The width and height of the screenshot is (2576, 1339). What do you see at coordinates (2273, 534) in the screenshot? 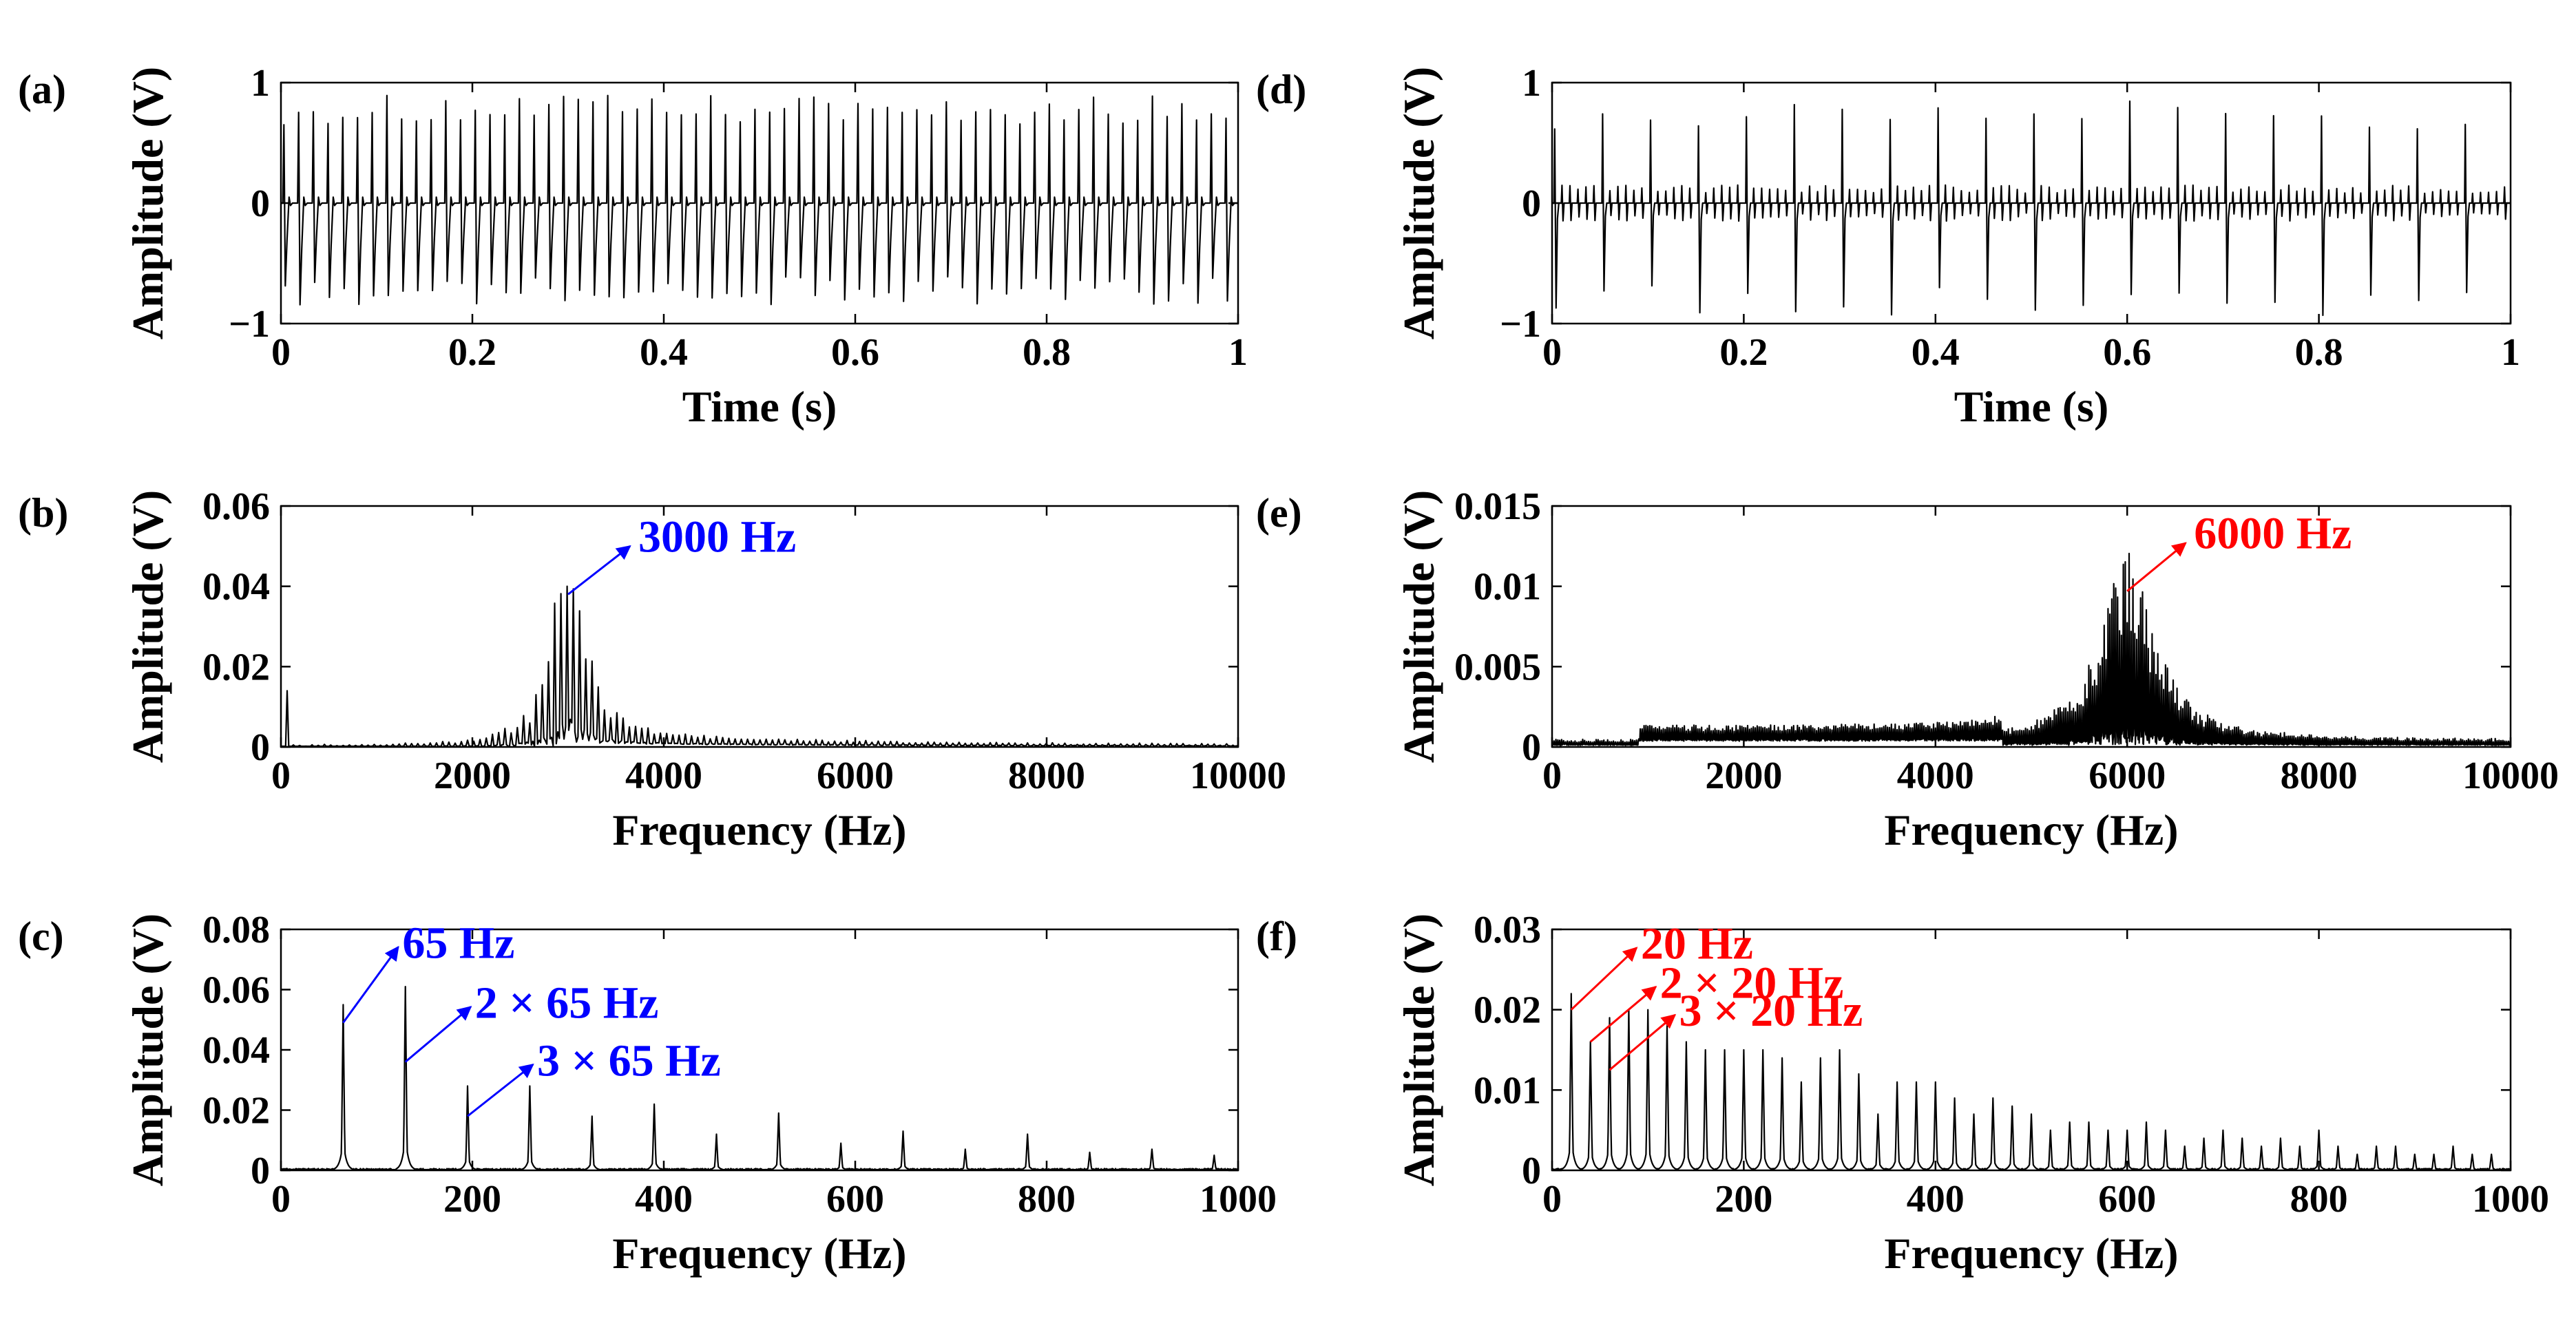
I see `annotation-label: 6000 Hz` at bounding box center [2273, 534].